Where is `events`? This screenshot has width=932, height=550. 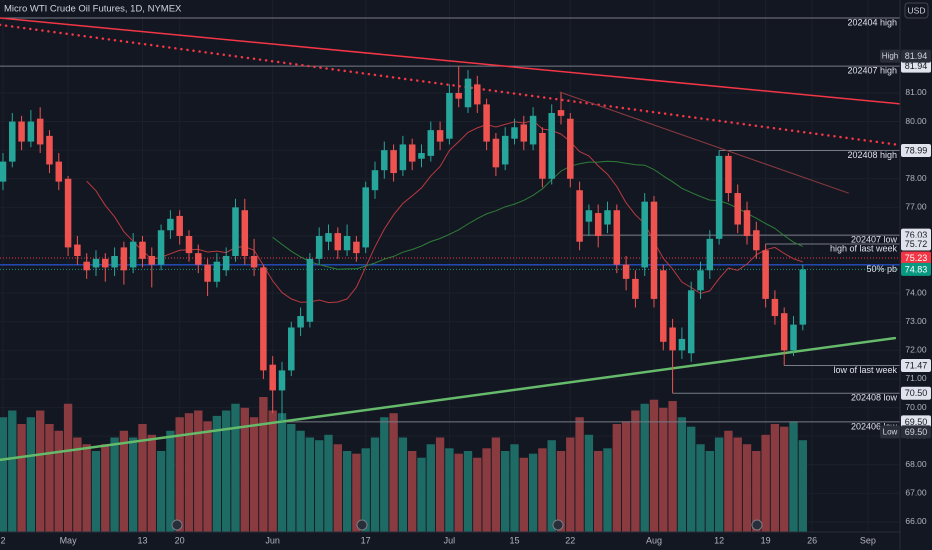
events is located at coordinates (467, 525).